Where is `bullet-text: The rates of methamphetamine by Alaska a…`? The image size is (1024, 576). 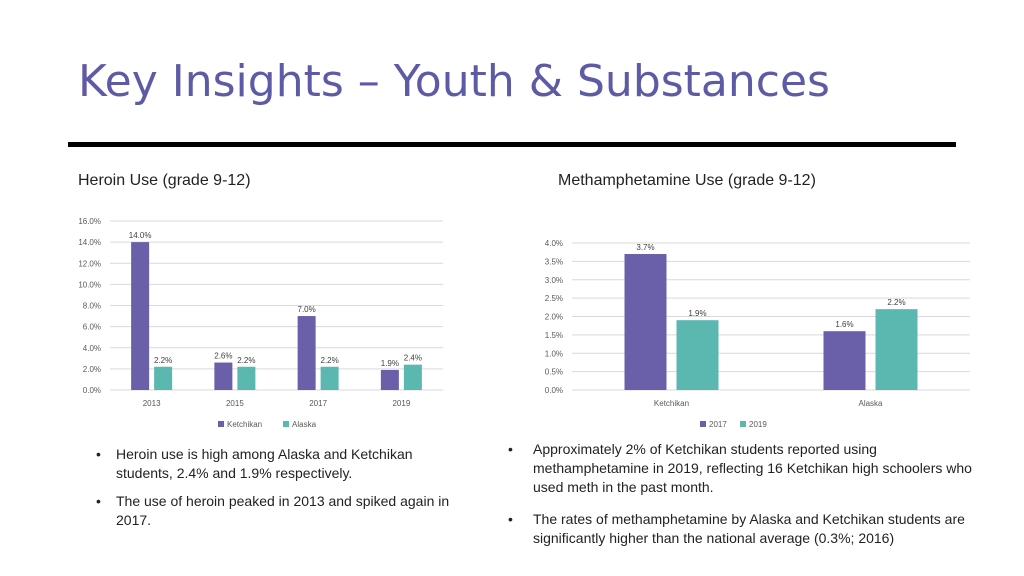 bullet-text: The rates of methamphetamine by Alaska a… is located at coordinates (749, 528).